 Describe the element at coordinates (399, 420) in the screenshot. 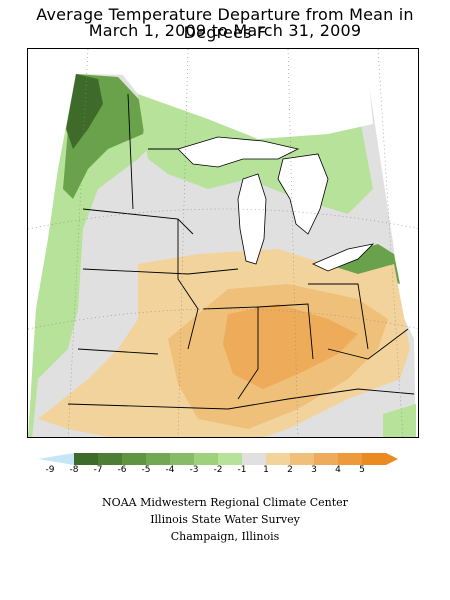

I see `below-normal-southeast-patch` at that location.